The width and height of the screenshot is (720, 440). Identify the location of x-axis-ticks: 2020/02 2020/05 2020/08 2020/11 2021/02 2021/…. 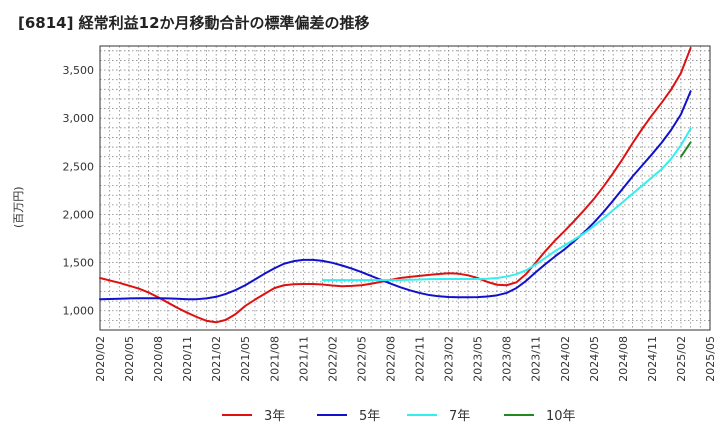
(405, 359).